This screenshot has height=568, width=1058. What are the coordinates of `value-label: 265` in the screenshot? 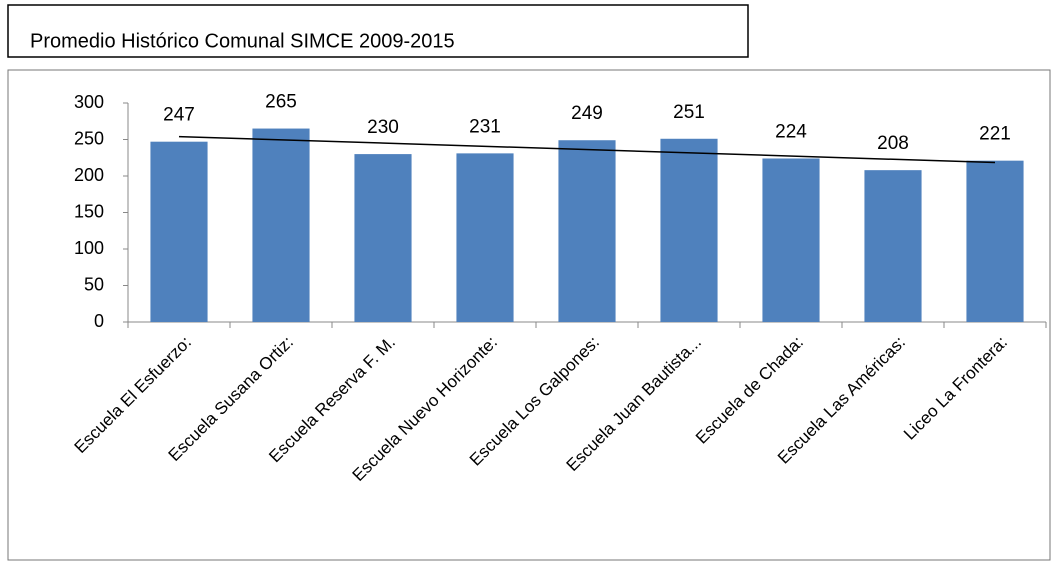 It's located at (281, 102).